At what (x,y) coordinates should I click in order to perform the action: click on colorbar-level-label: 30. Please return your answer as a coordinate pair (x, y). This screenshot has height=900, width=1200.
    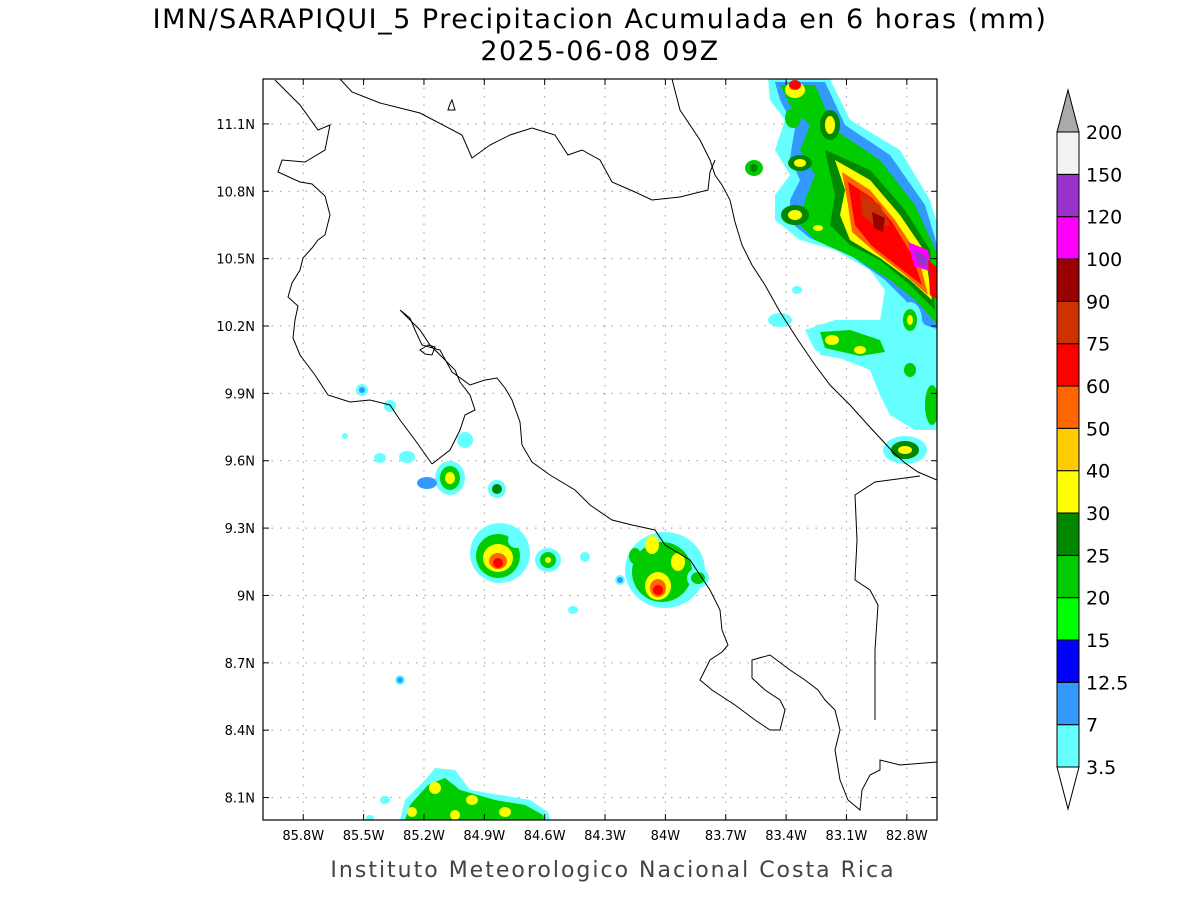
    Looking at the image, I should click on (1098, 514).